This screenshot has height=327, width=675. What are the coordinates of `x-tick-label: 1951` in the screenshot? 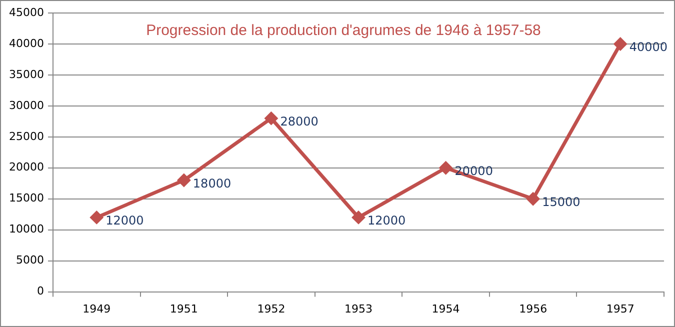 It's located at (184, 309).